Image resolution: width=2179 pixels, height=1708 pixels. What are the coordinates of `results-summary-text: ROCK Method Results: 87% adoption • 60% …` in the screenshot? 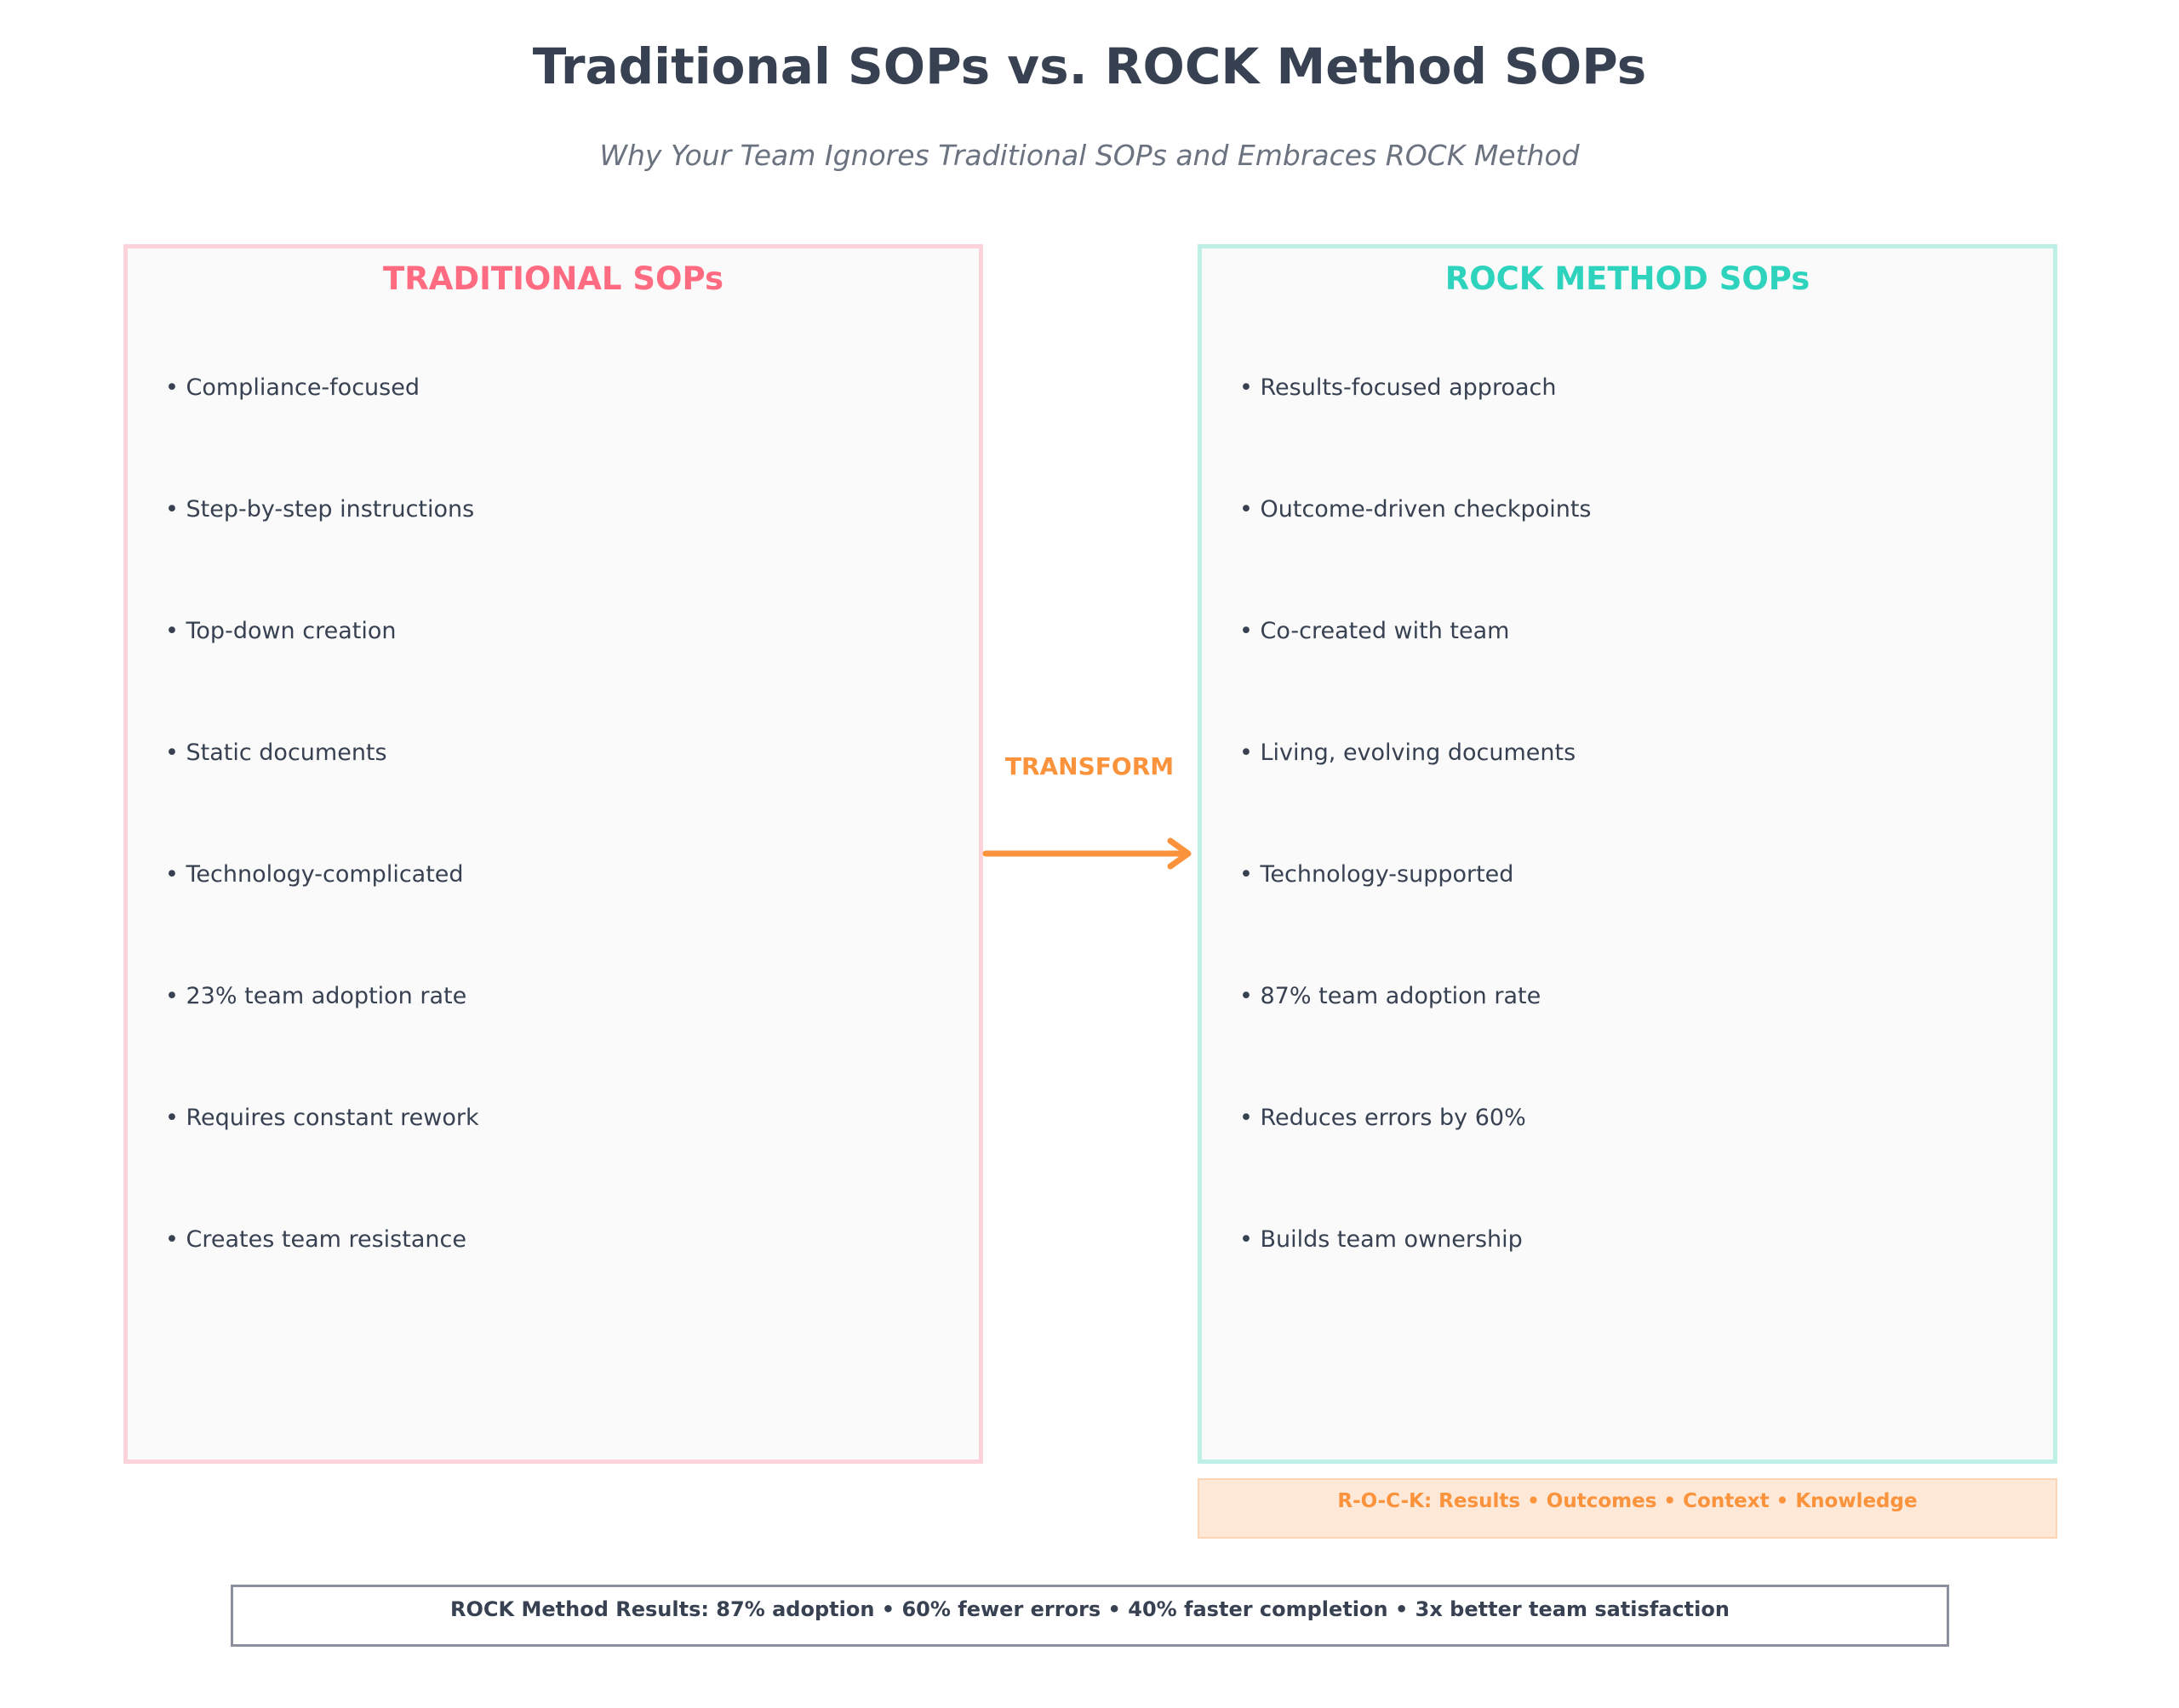 It's located at (1090, 1609).